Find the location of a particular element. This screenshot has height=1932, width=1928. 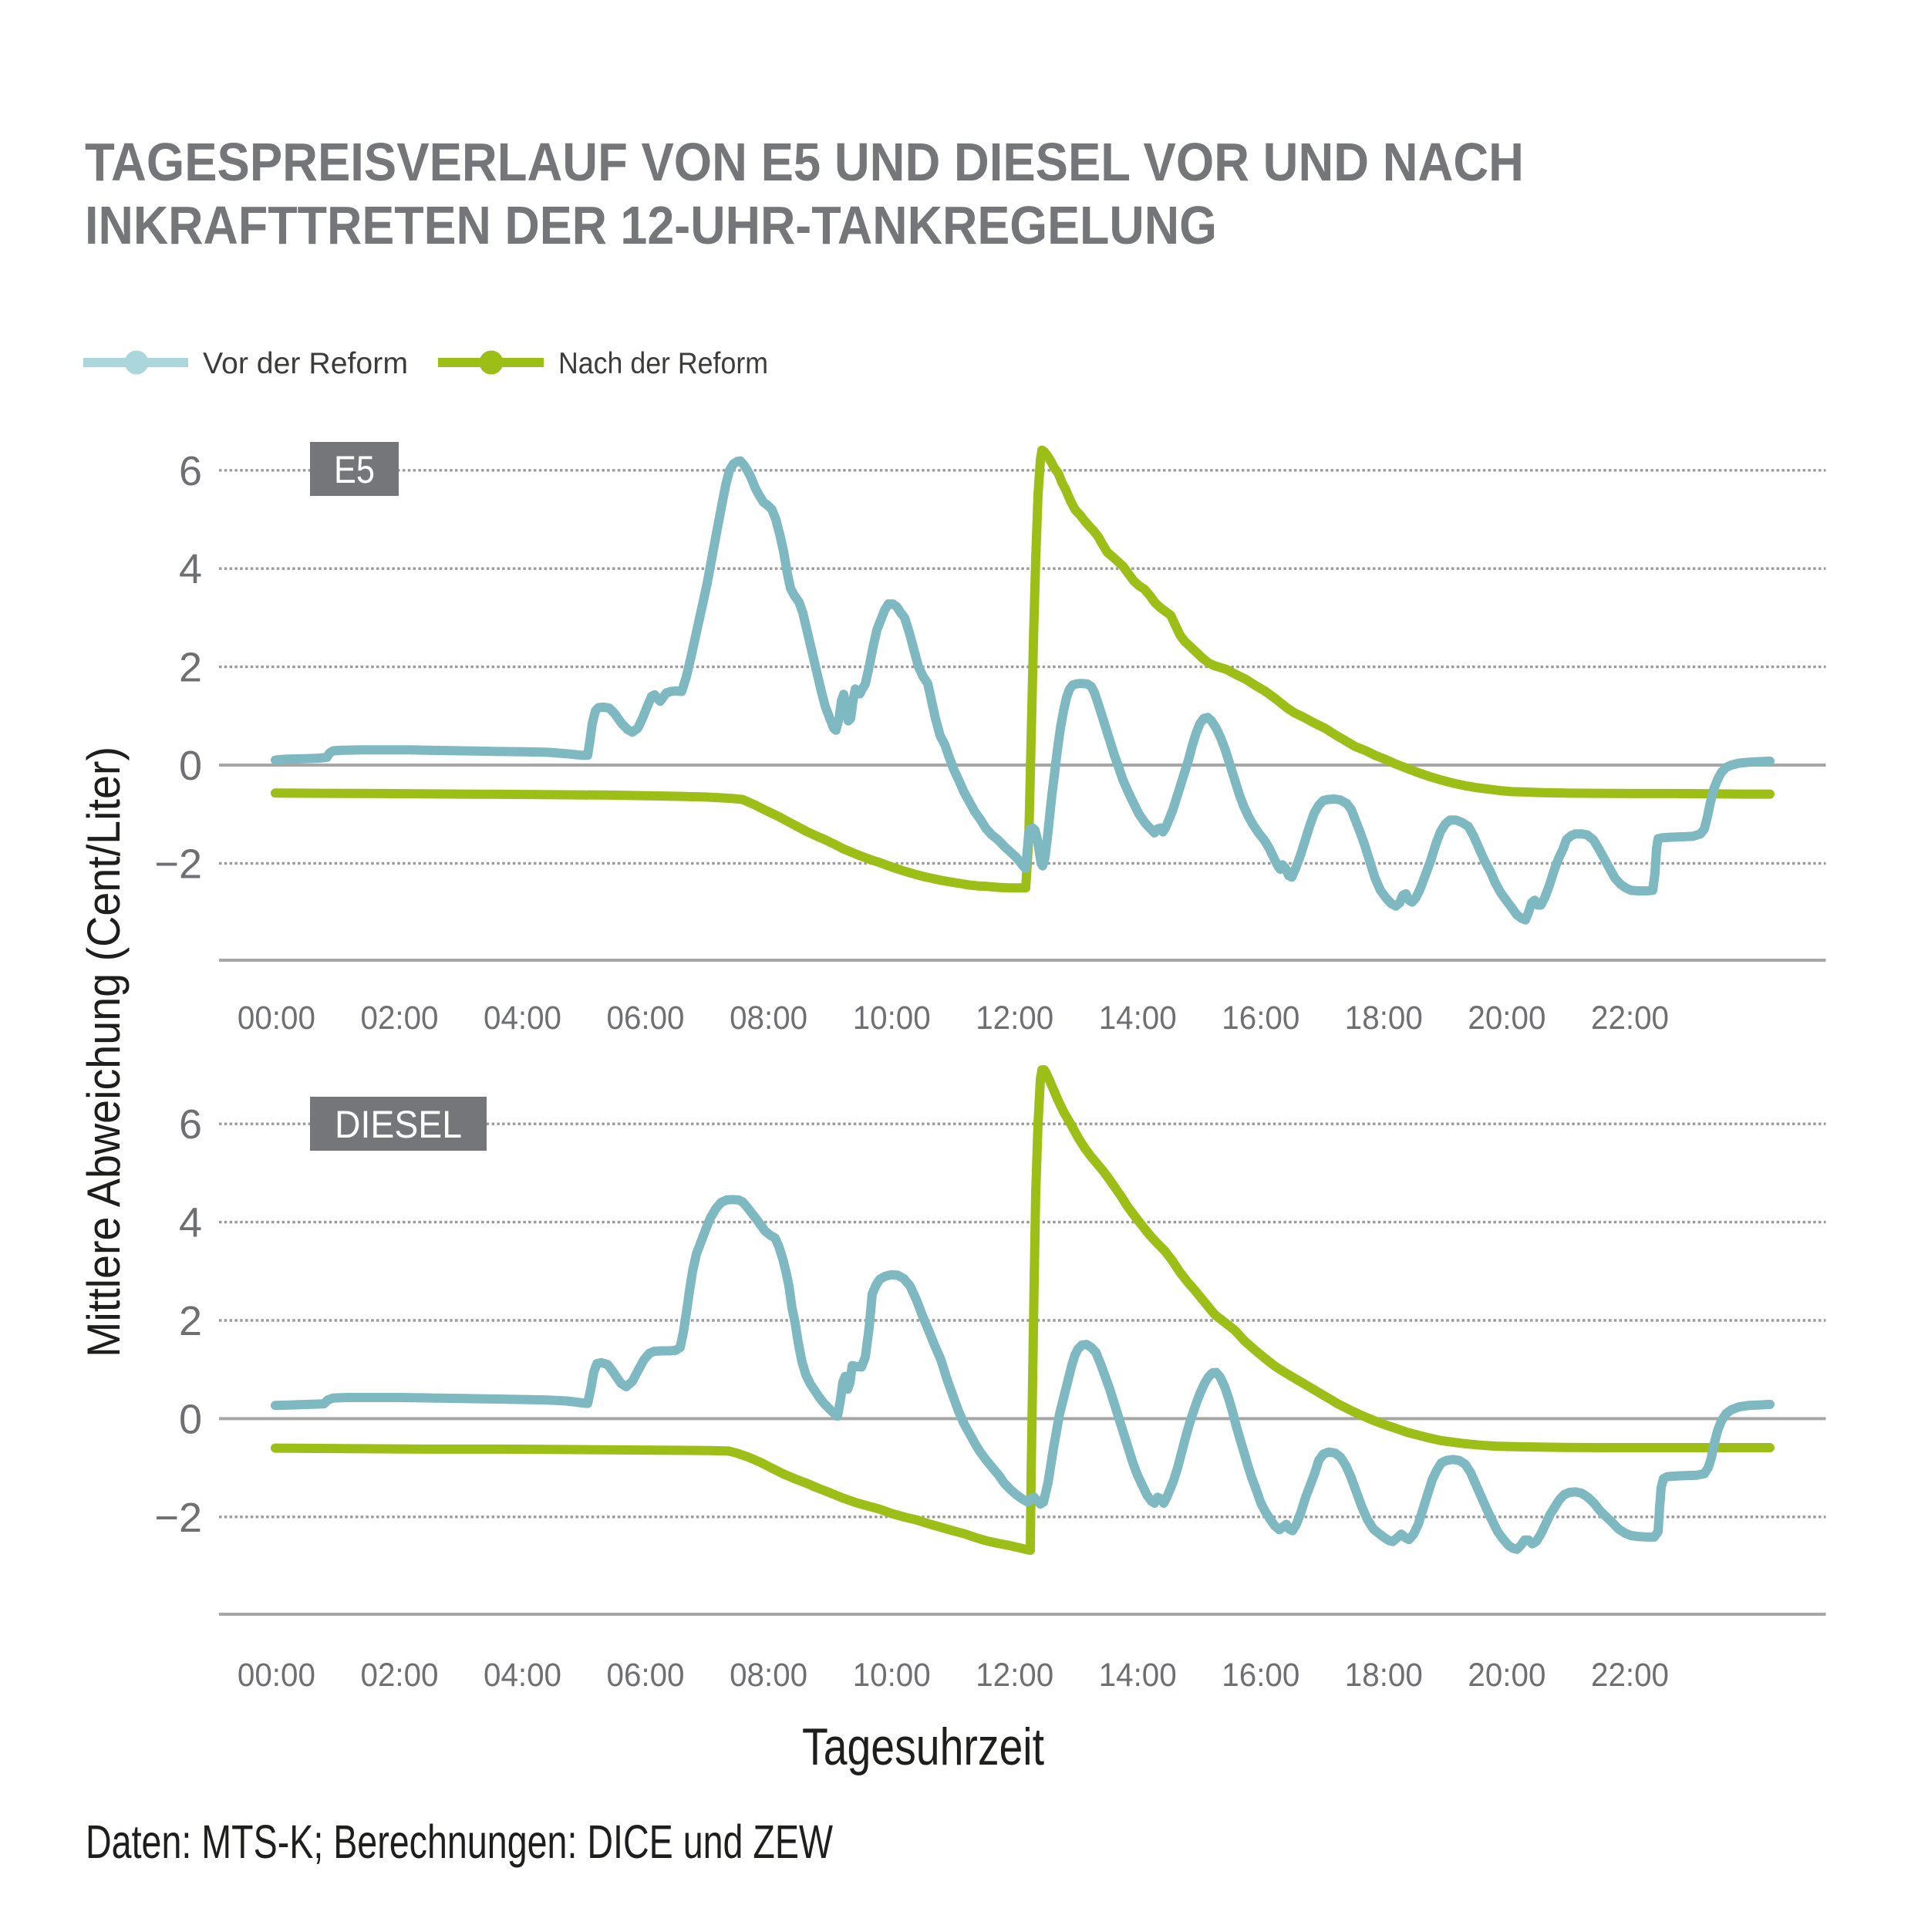

svg-text: DIESEL is located at coordinates (398, 1124).